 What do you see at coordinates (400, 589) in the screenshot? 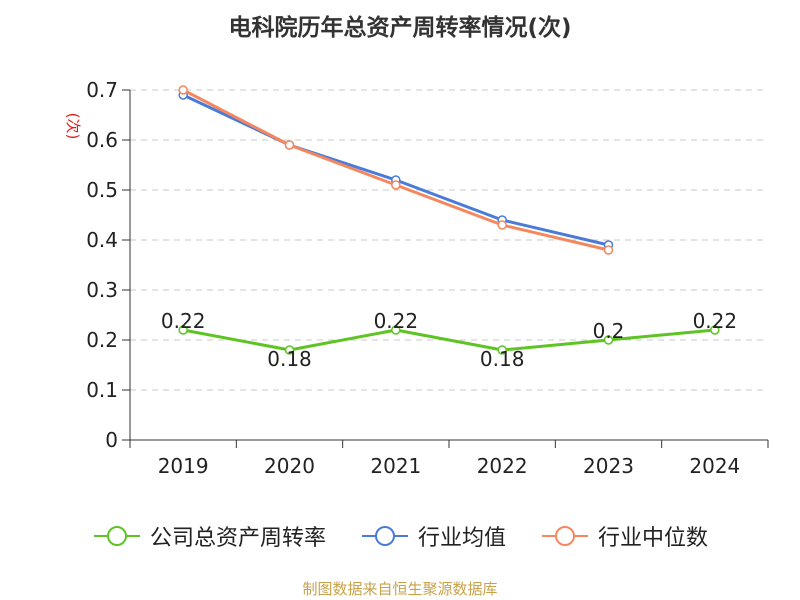
I see `source-note: 制图数据来自恒生聚源数据库` at bounding box center [400, 589].